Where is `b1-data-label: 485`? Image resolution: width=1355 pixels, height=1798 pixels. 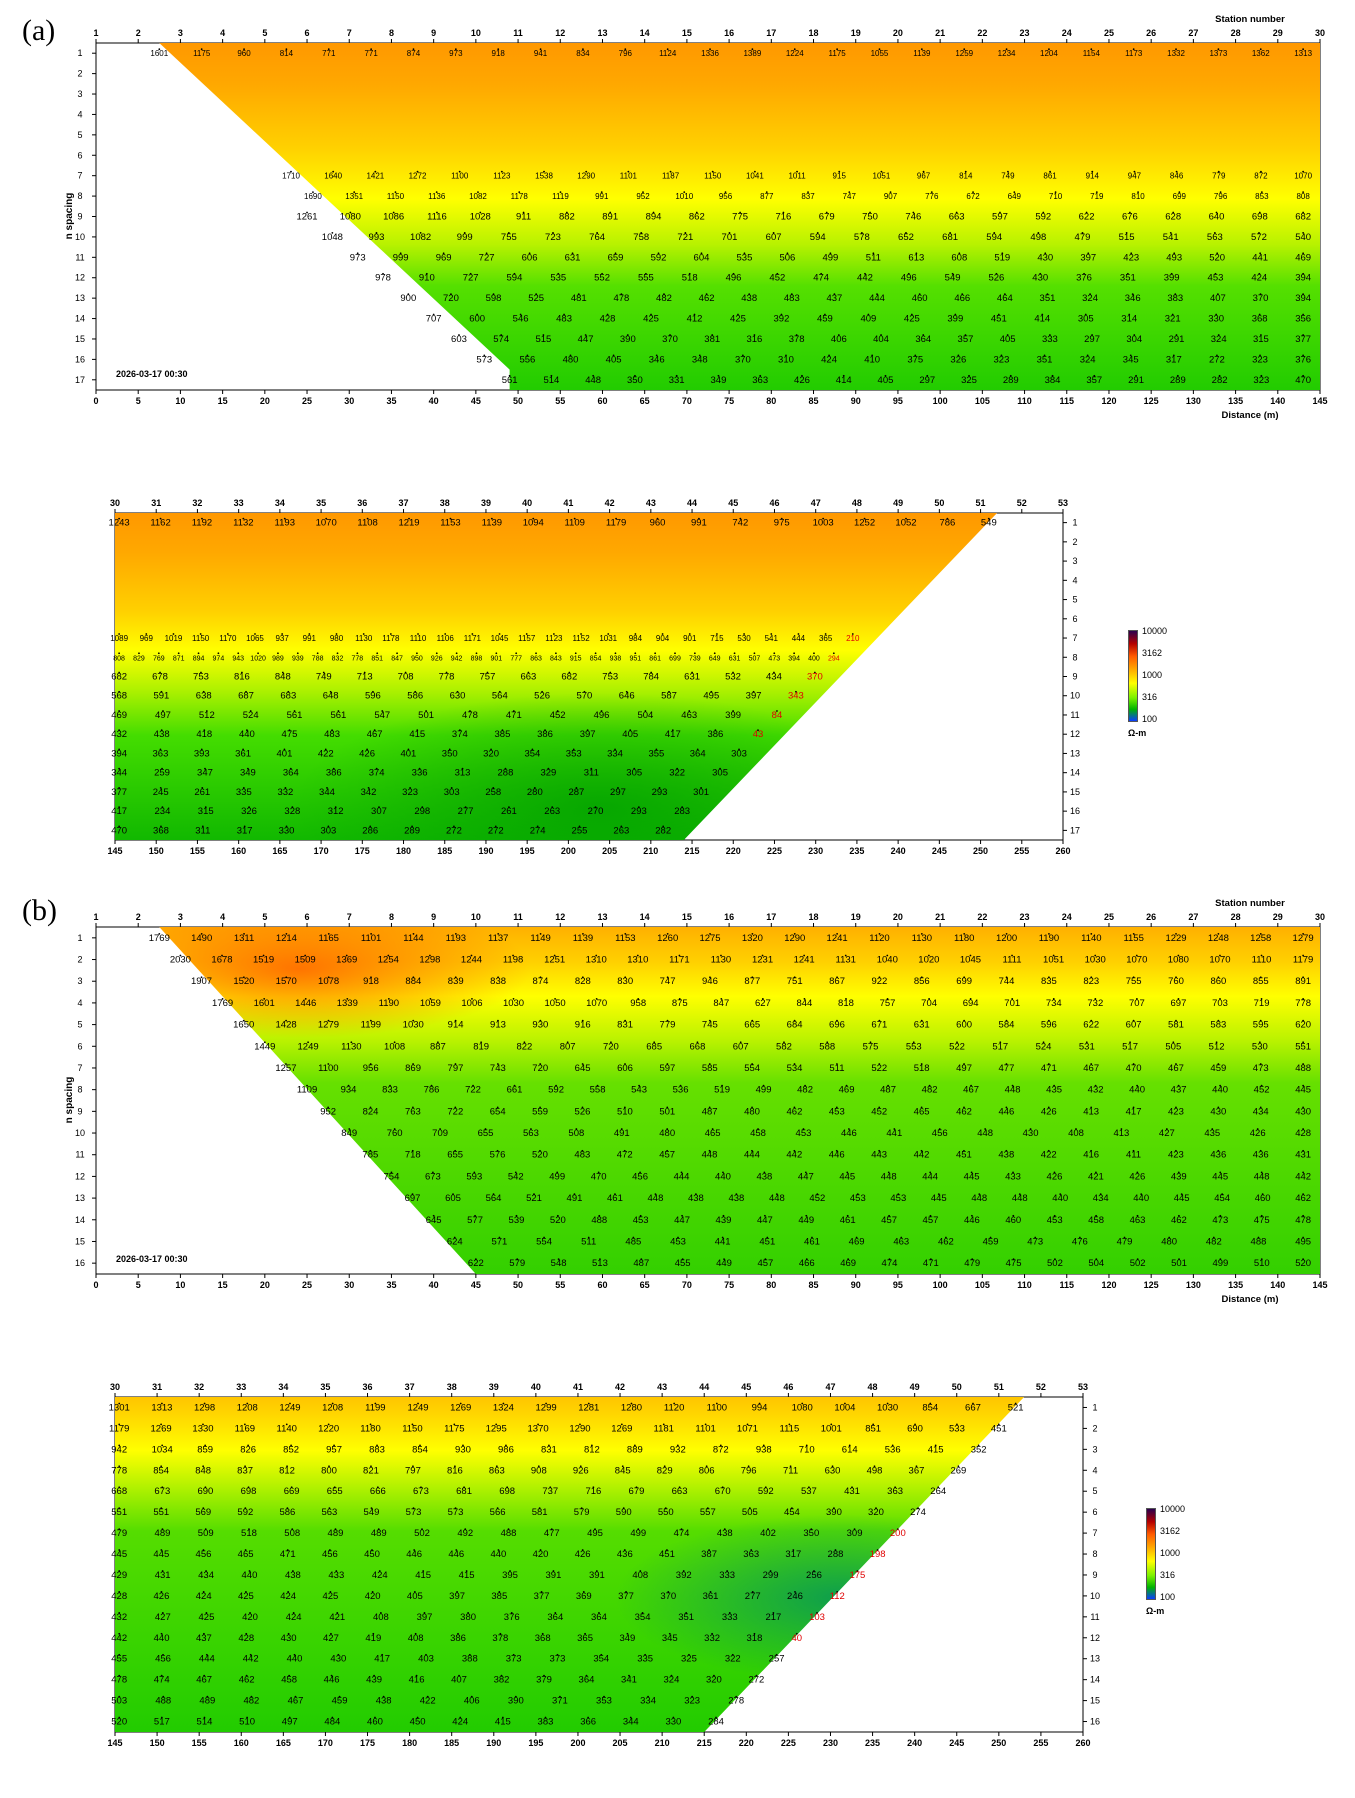 b1-data-label: 485 is located at coordinates (633, 1241).